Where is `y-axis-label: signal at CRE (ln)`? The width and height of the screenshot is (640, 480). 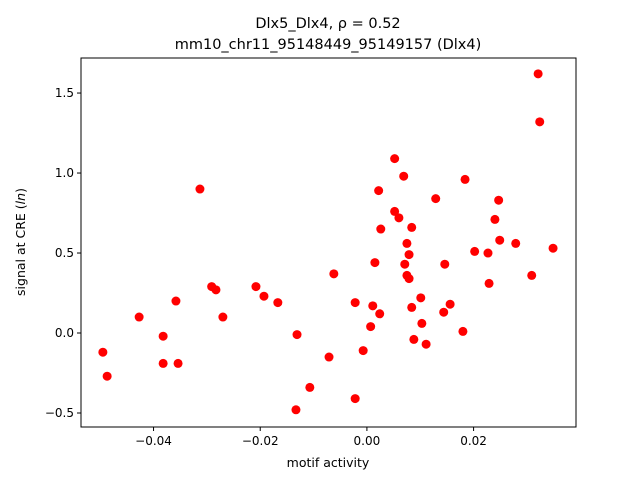 y-axis-label: signal at CRE (ln) is located at coordinates (20, 242).